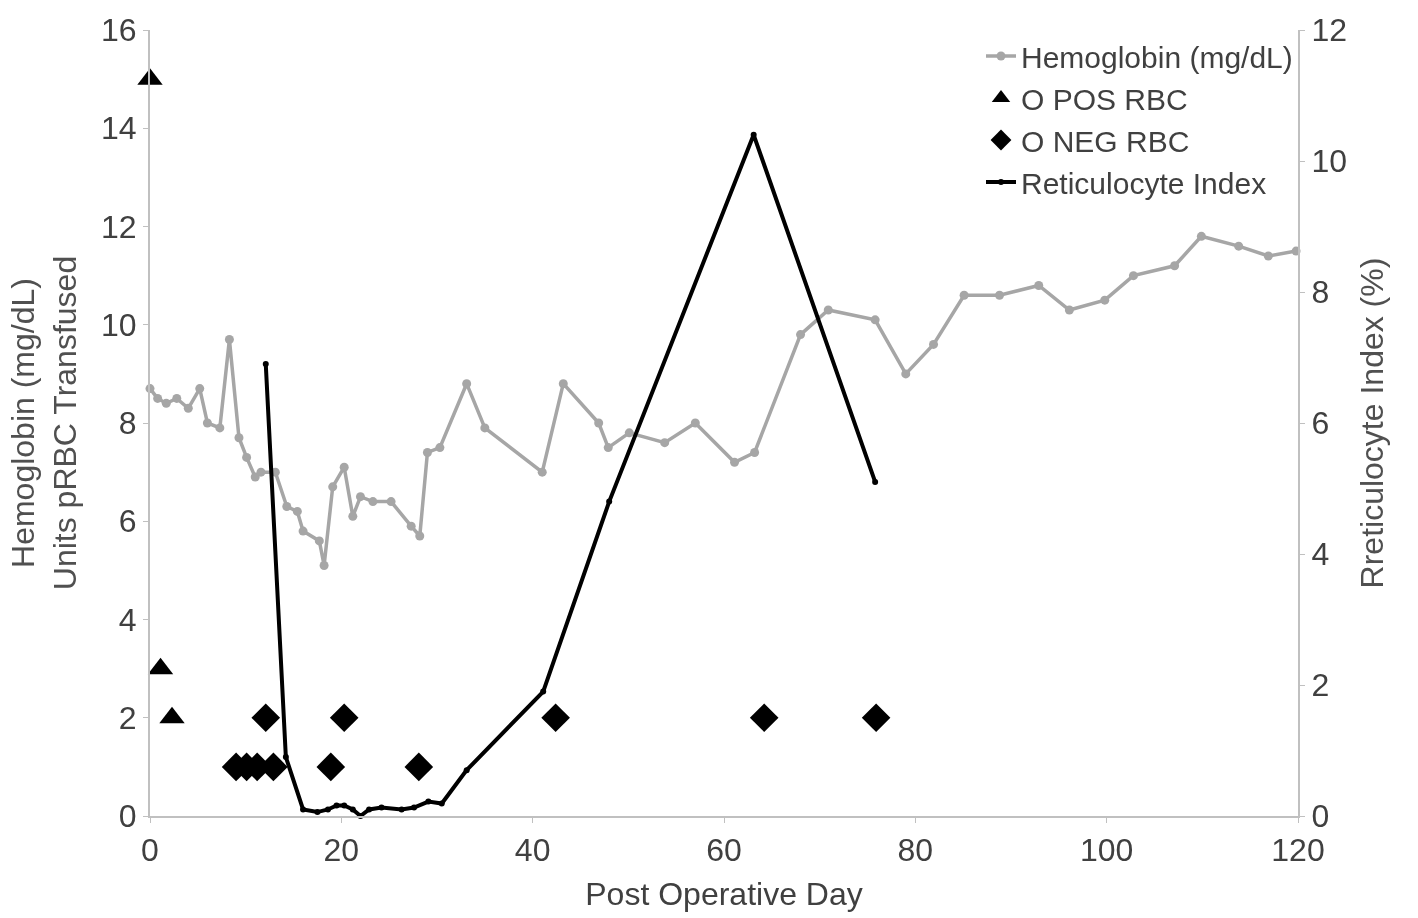 This screenshot has width=1418, height=918. I want to click on x-axis-title: Post Operative Day, so click(724, 893).